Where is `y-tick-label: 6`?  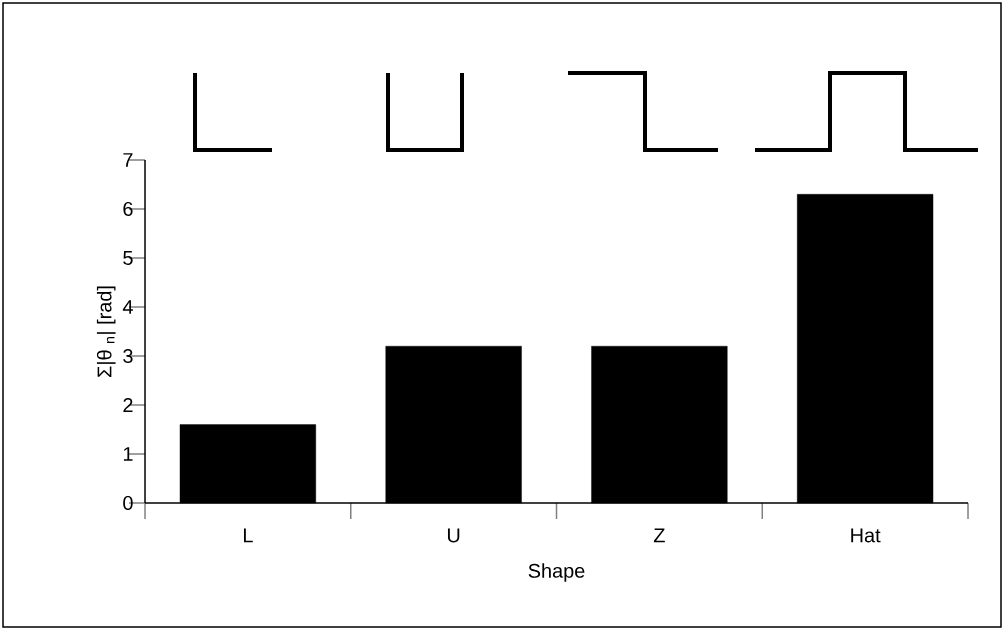 y-tick-label: 6 is located at coordinates (128, 209).